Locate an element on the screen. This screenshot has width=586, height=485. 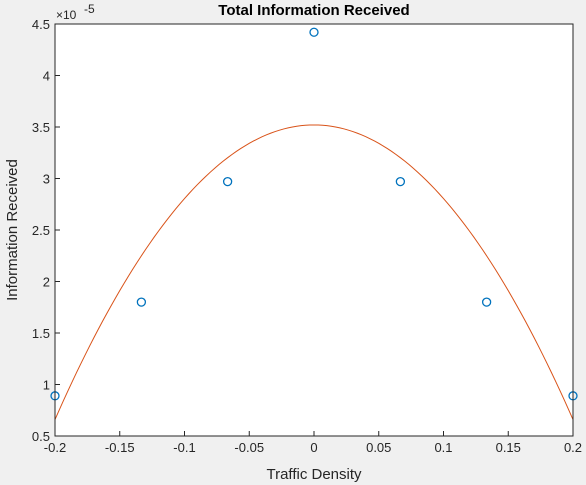
y-exponent-base: ×10 is located at coordinates (66, 15).